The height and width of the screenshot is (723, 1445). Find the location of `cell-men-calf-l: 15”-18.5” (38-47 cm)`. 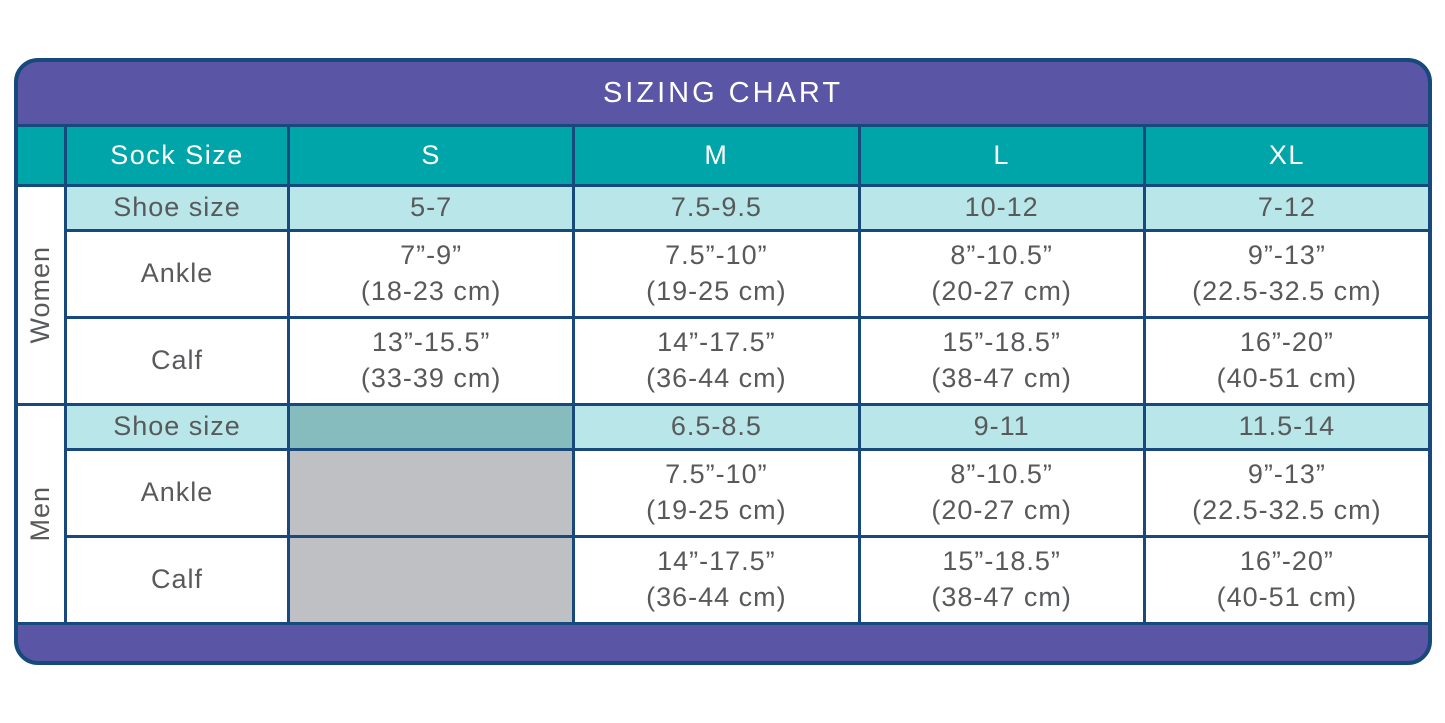

cell-men-calf-l: 15”-18.5” (38-47 cm) is located at coordinates (1001, 580).